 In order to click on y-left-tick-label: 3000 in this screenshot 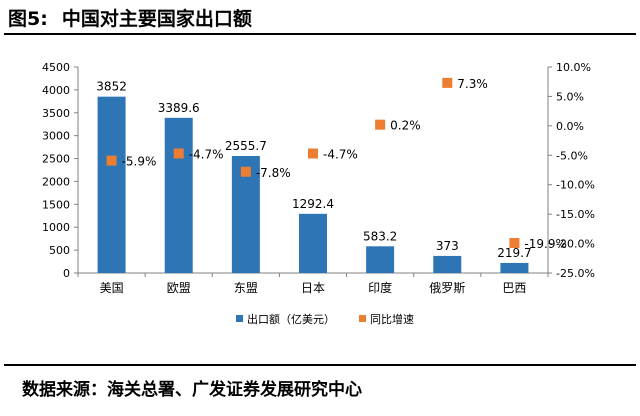, I will do `click(56, 136)`.